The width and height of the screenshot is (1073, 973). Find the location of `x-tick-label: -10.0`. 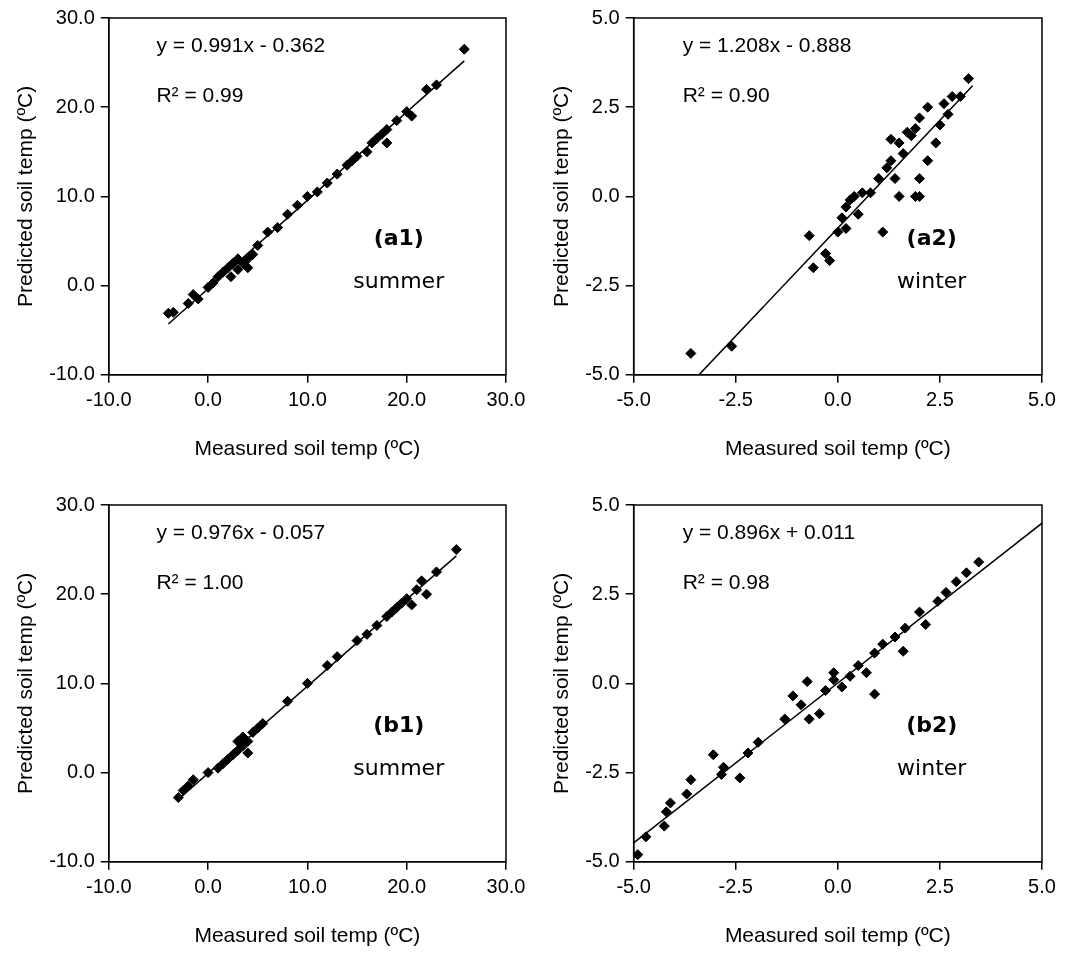

x-tick-label: -10.0 is located at coordinates (108, 886).